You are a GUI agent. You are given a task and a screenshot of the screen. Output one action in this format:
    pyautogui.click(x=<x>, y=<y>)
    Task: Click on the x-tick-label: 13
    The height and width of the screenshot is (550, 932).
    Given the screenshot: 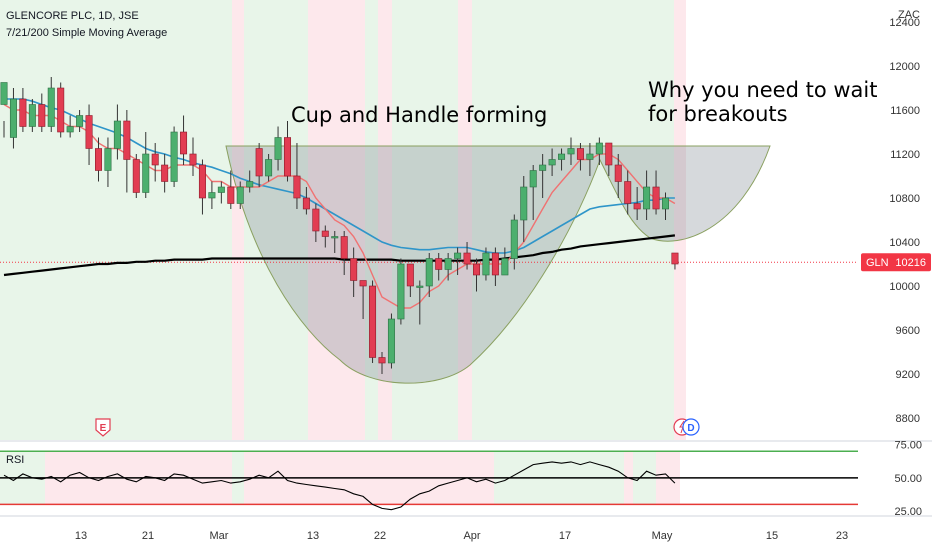 What is the action you would take?
    pyautogui.click(x=81, y=536)
    